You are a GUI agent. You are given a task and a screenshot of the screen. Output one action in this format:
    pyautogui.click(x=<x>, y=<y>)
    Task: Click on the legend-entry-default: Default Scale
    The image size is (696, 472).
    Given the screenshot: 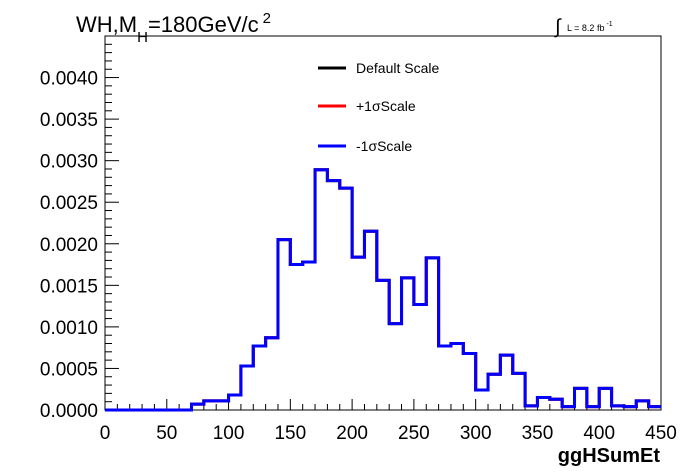 What is the action you would take?
    pyautogui.click(x=378, y=68)
    